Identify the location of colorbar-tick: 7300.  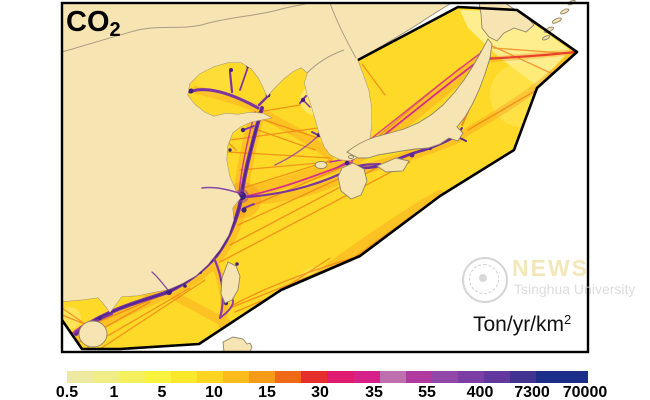
(532, 392).